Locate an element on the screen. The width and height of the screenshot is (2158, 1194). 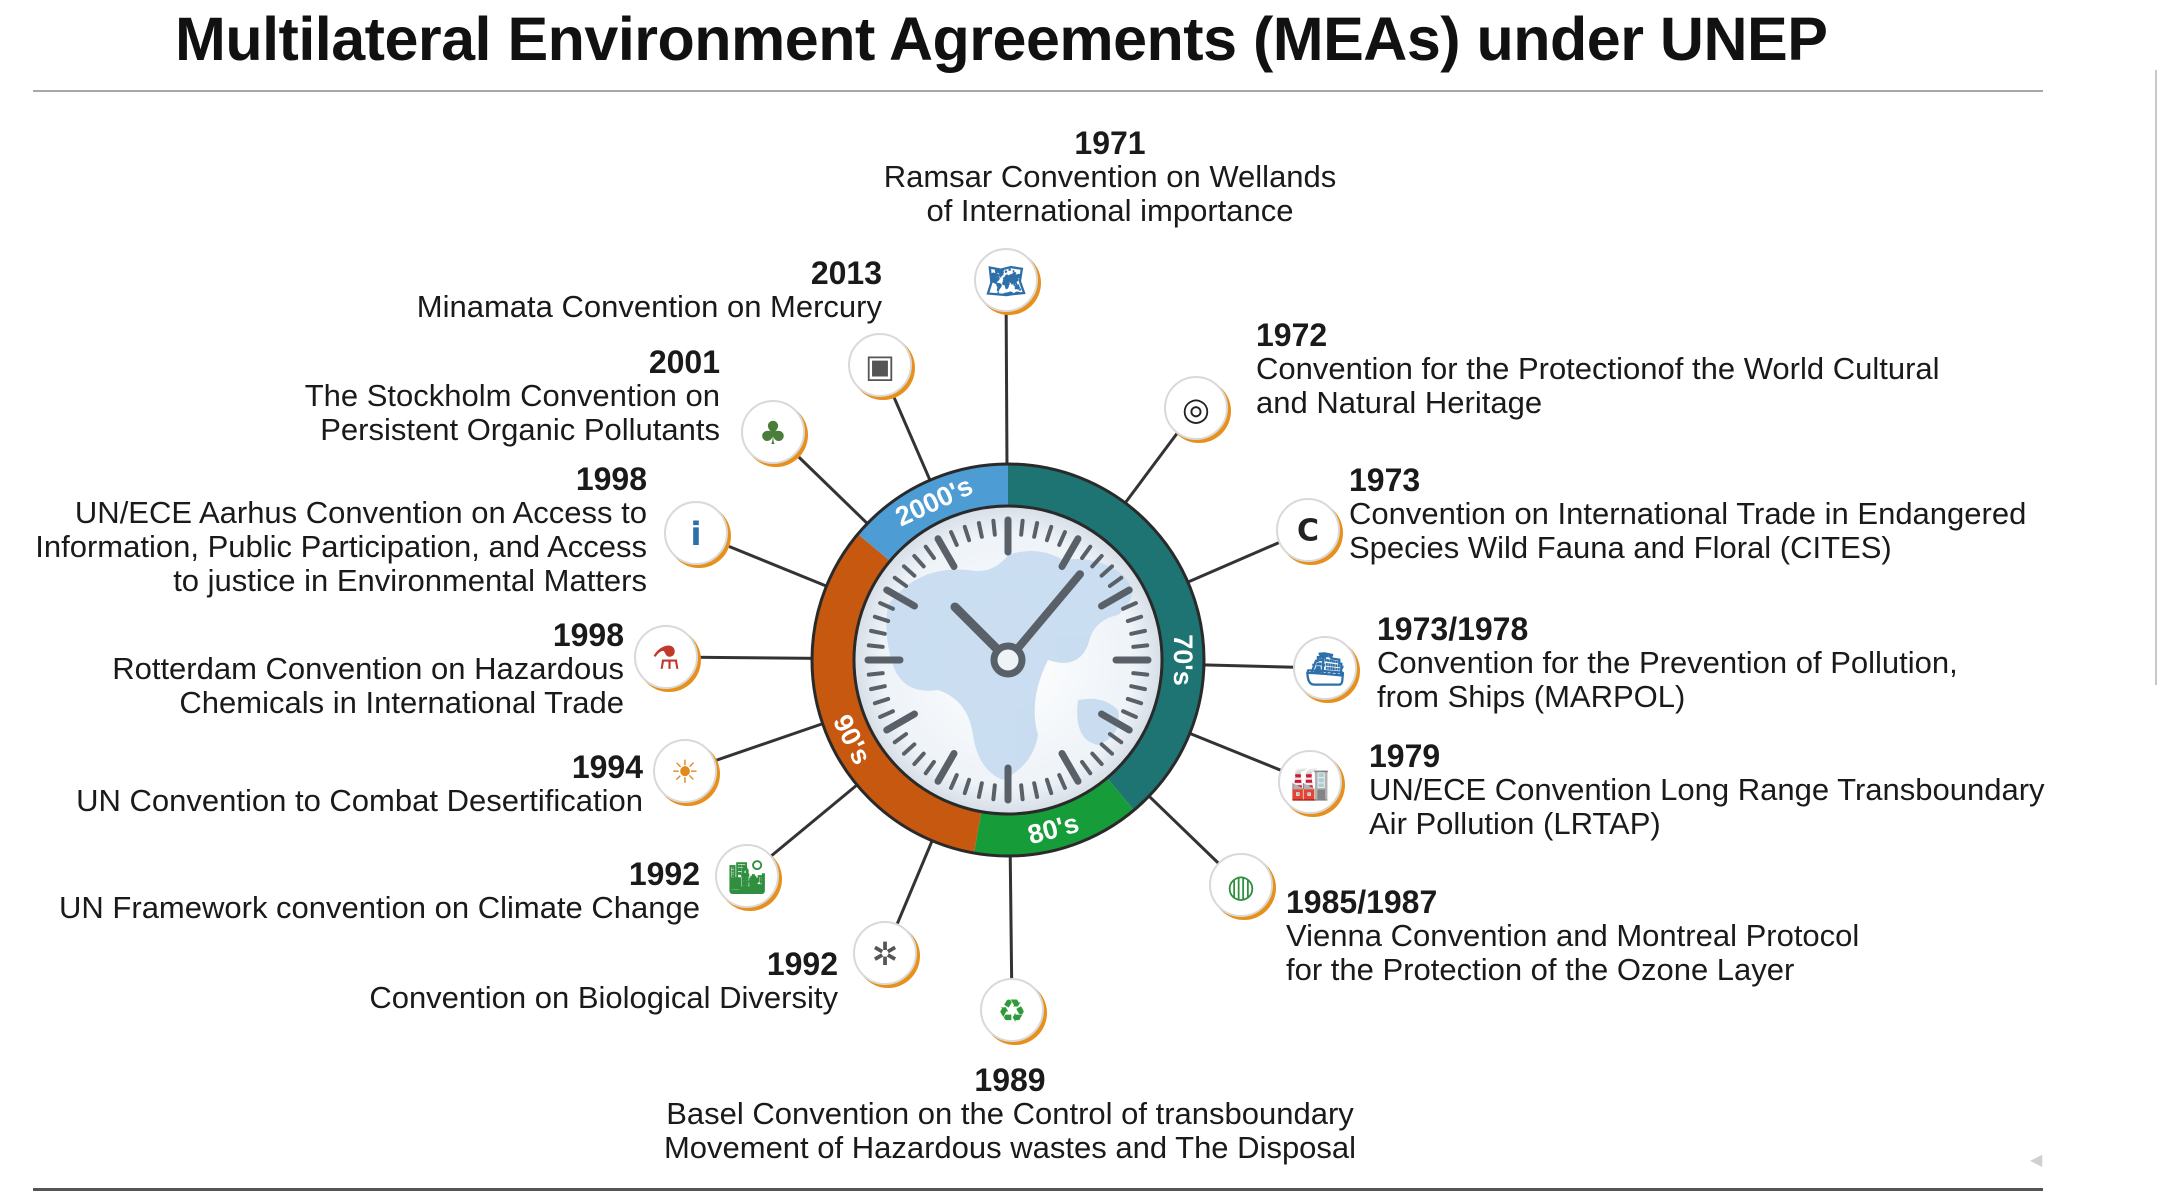
chemical-flasks-icon: ⚗ is located at coordinates (667, 658).